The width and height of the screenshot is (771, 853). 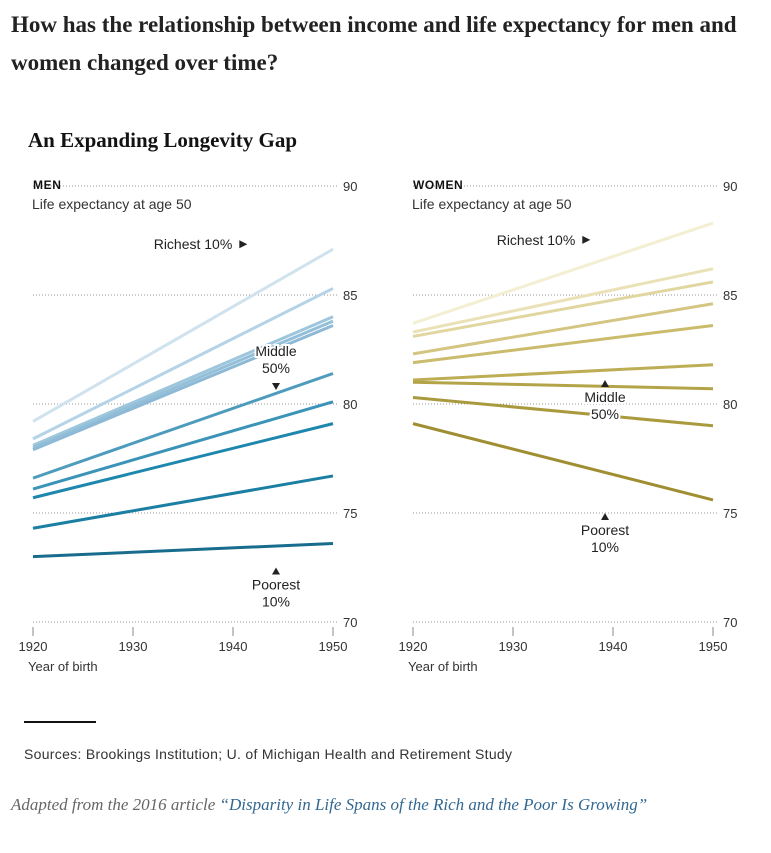 I want to click on men-annotation-2-line-1: Middle, so click(x=275, y=351).